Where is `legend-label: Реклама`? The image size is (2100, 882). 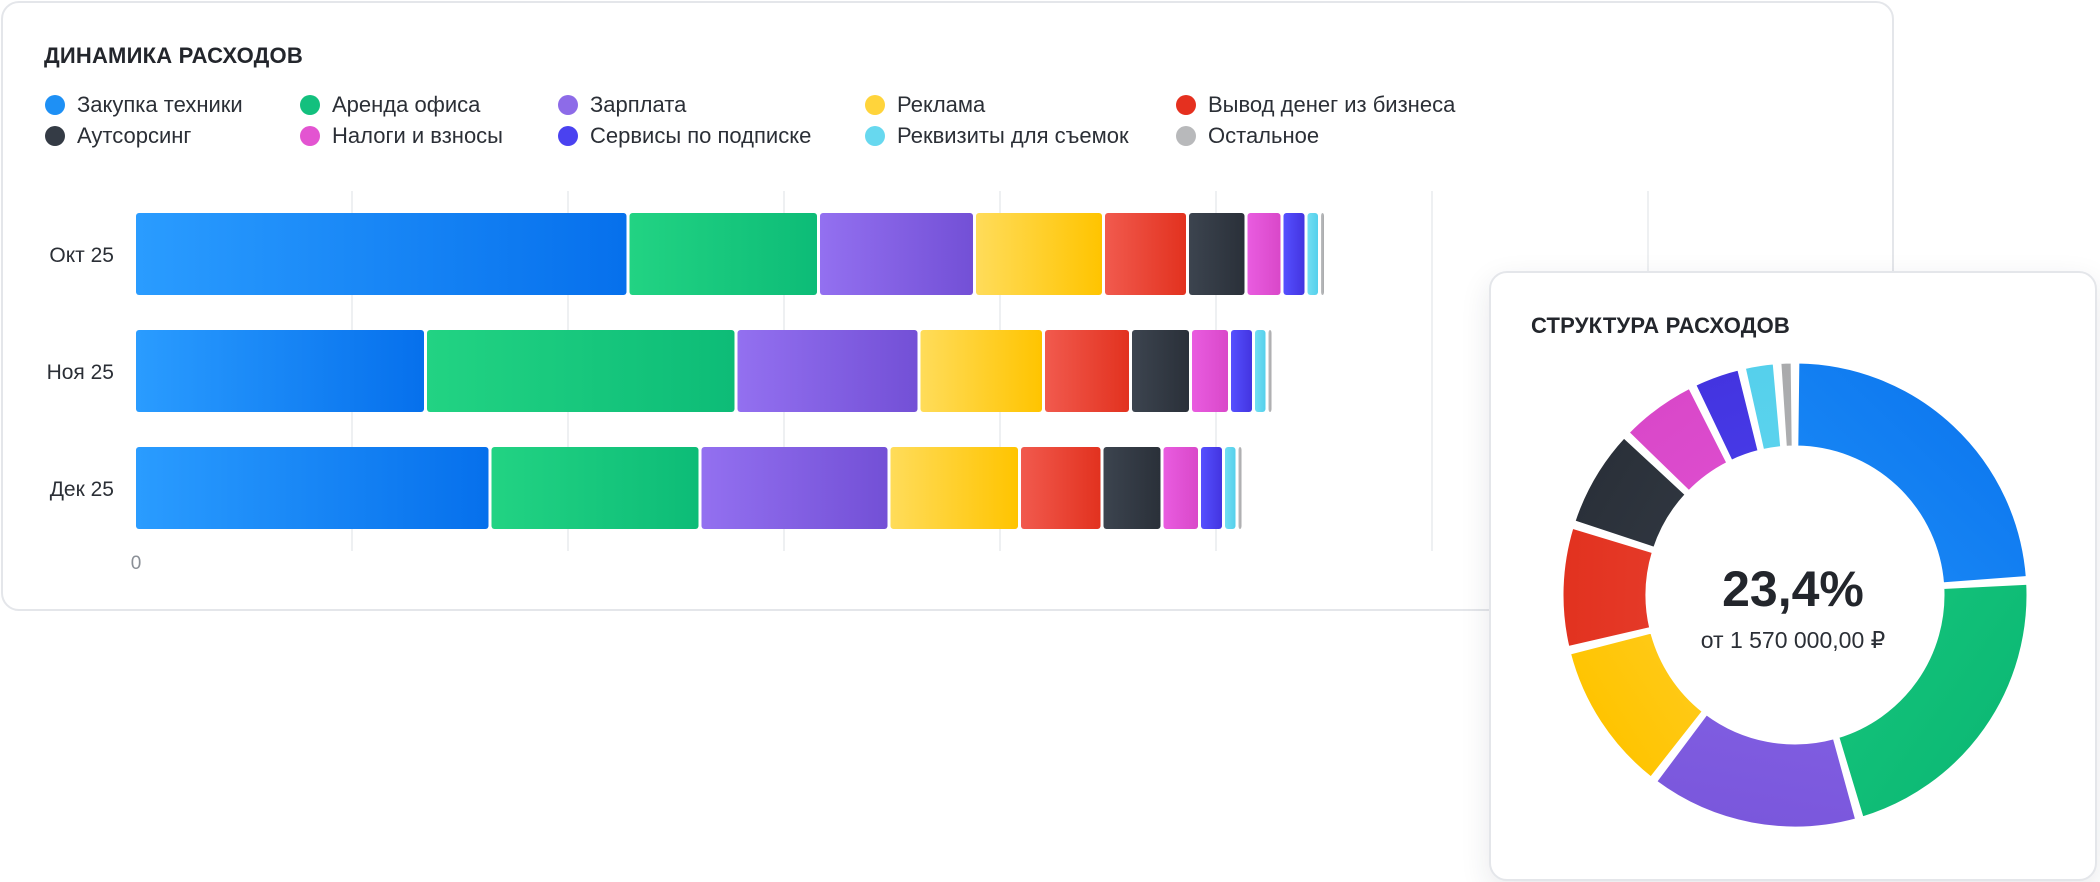
legend-label: Реклама is located at coordinates (941, 104).